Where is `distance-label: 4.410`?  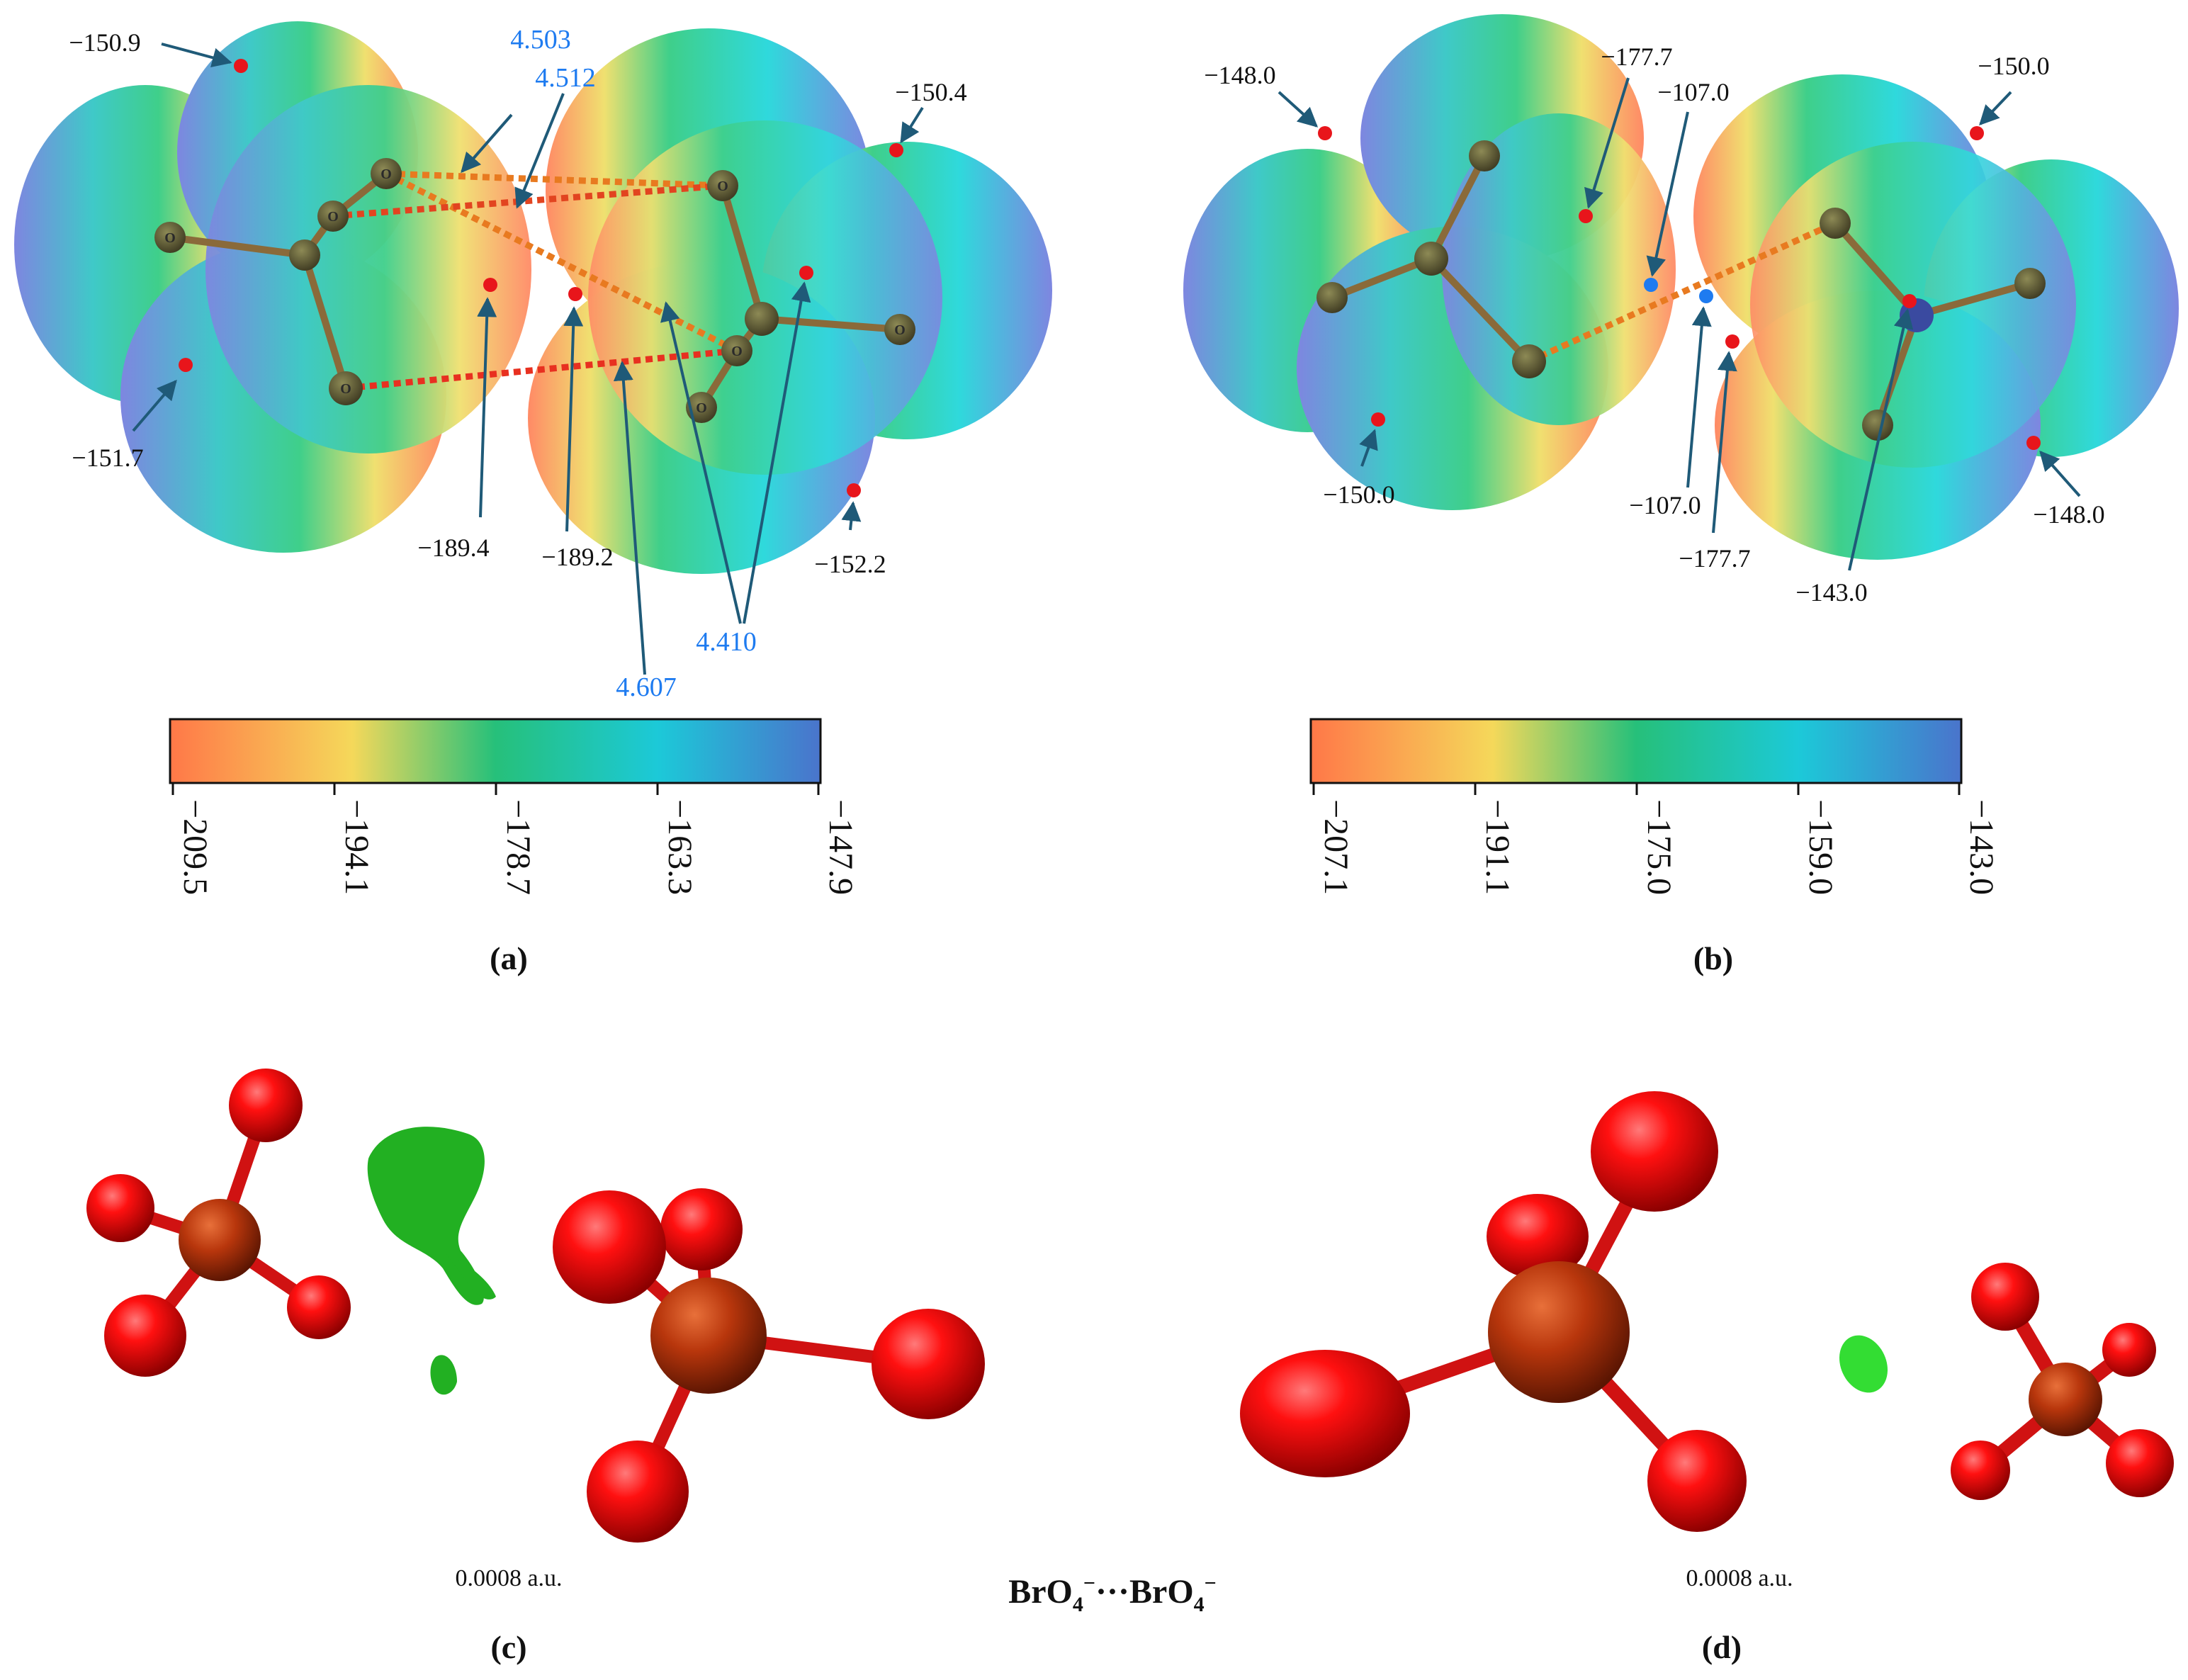 distance-label: 4.410 is located at coordinates (726, 642).